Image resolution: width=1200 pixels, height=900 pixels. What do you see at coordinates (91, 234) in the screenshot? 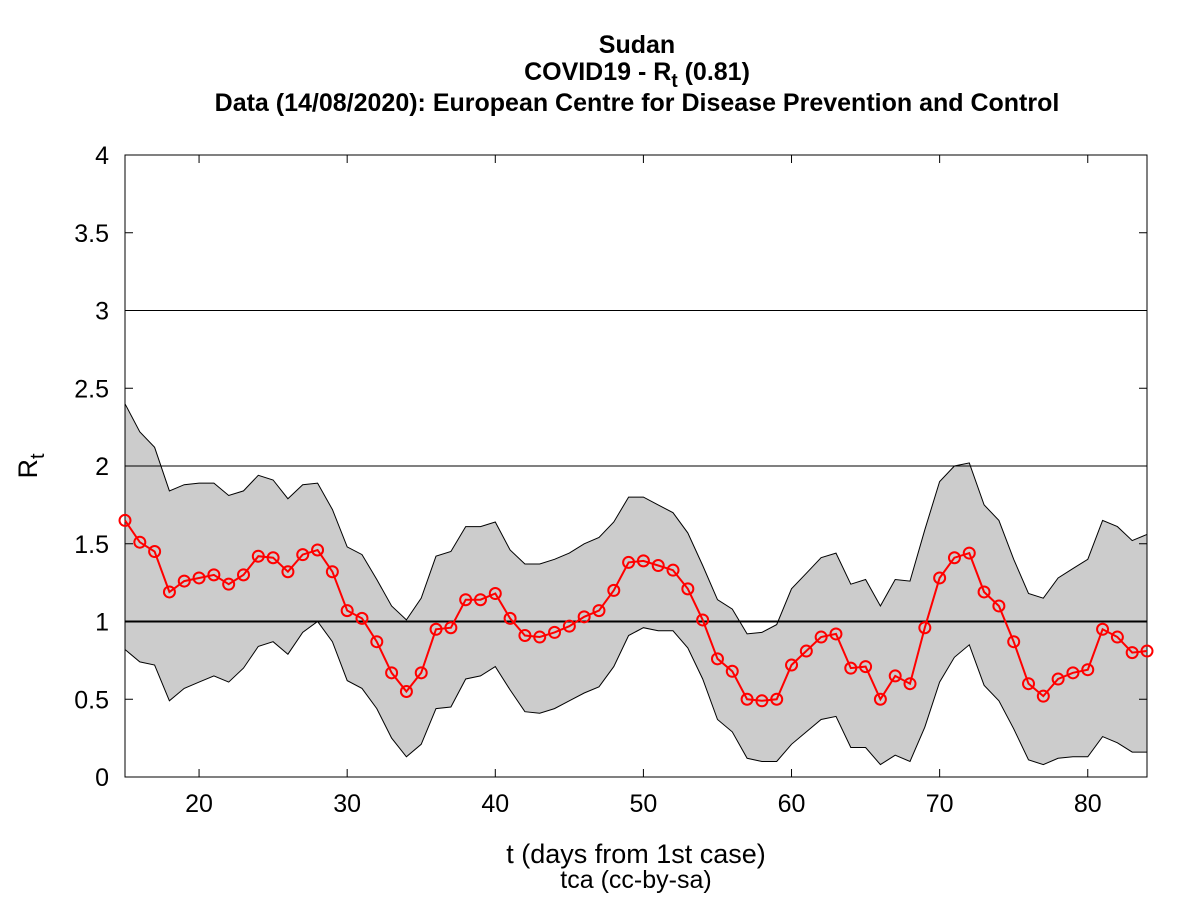
I see `y-tick-label: 3.5` at bounding box center [91, 234].